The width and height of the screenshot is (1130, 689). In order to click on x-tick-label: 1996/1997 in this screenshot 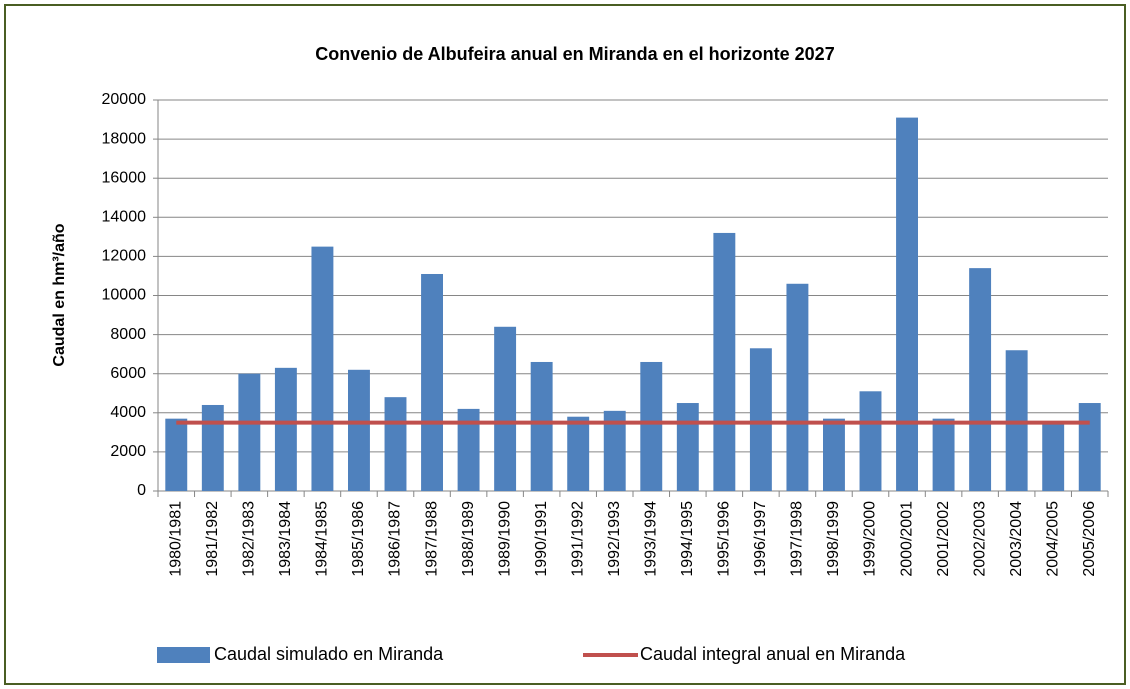, I will do `click(760, 539)`.